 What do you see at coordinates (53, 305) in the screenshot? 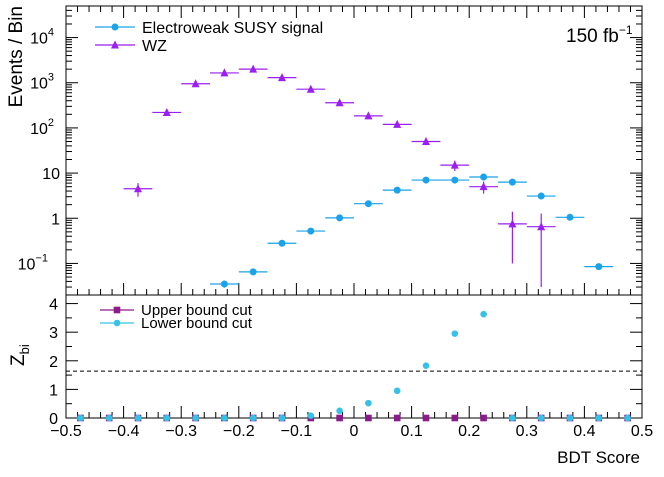
I see `bottom-y-tick-label: 4` at bounding box center [53, 305].